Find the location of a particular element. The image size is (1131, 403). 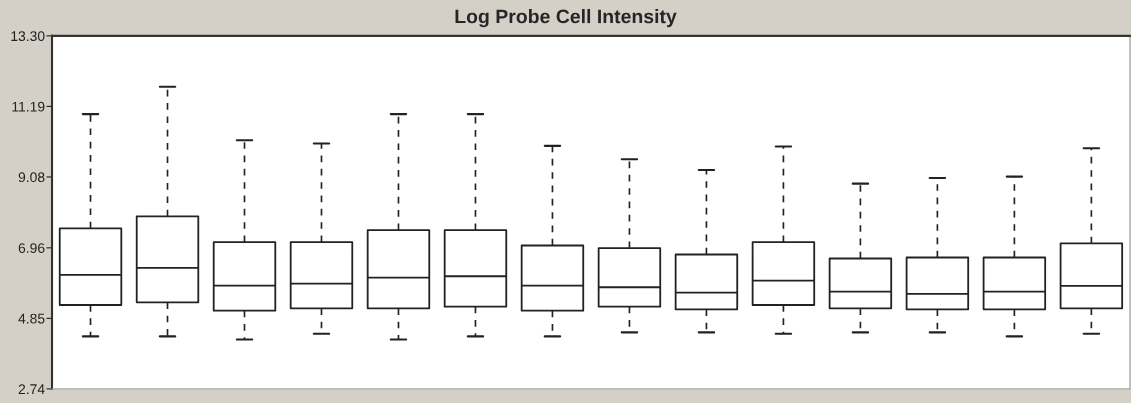

y-tick-label: 4.85 is located at coordinates (31, 318).